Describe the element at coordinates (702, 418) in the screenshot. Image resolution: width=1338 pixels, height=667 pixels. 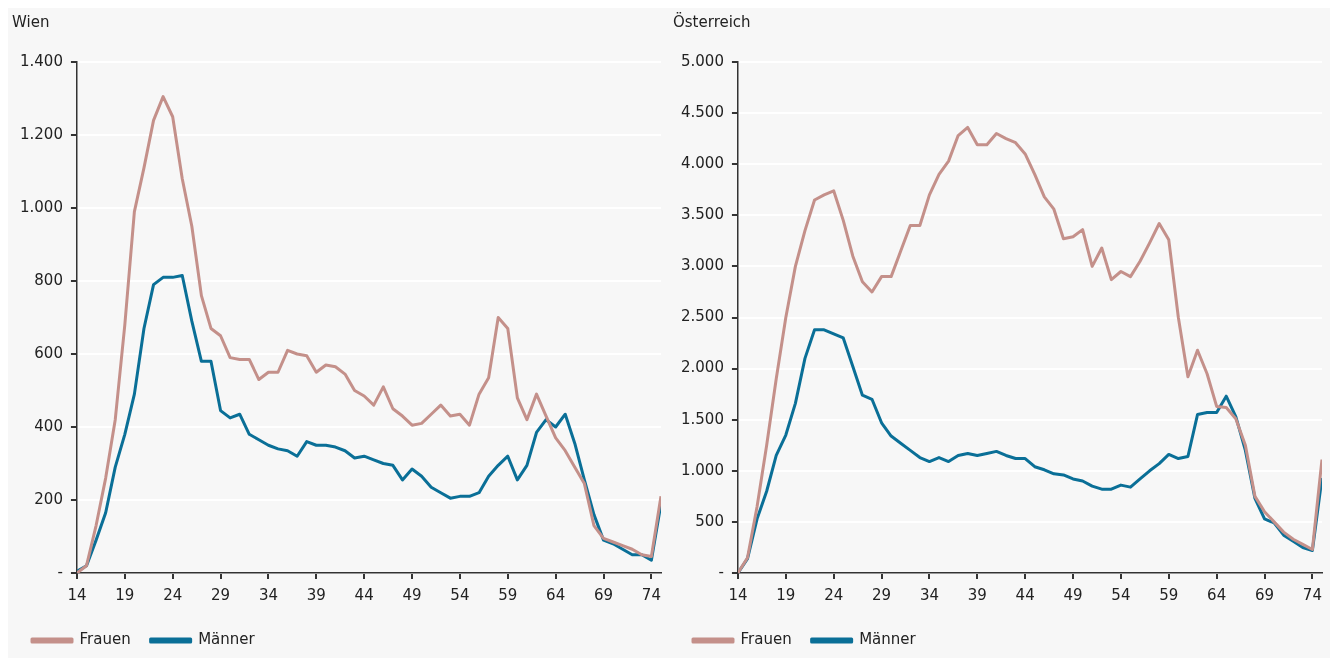
I see `y-tick-label: 1.500` at that location.